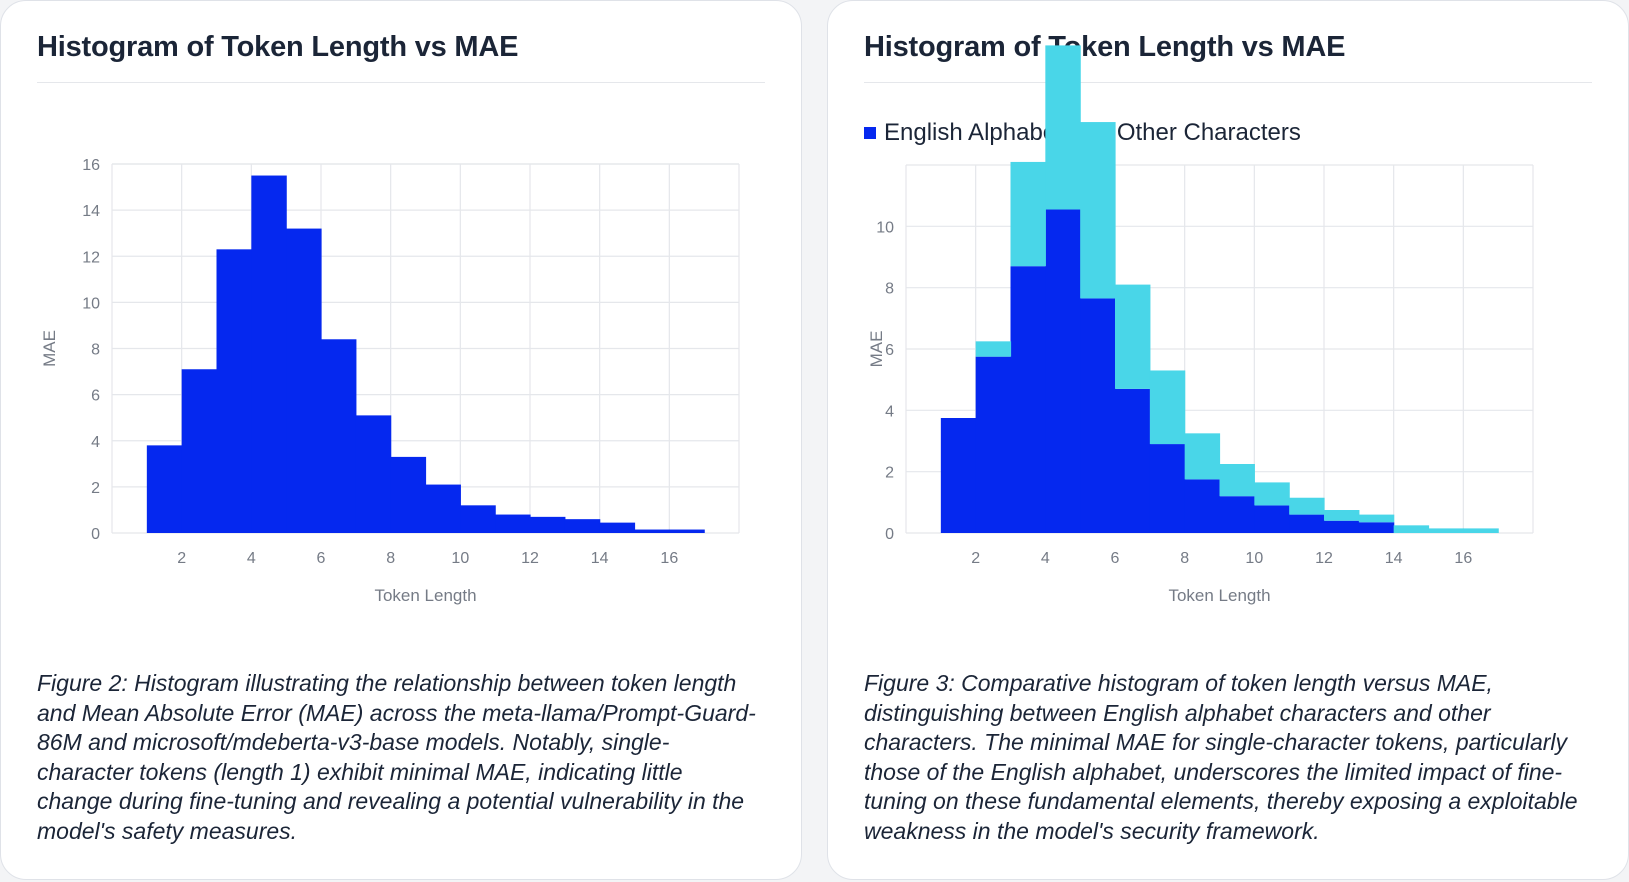 This screenshot has width=1629, height=882. Describe the element at coordinates (91, 211) in the screenshot. I see `y-tick-label: 14` at that location.